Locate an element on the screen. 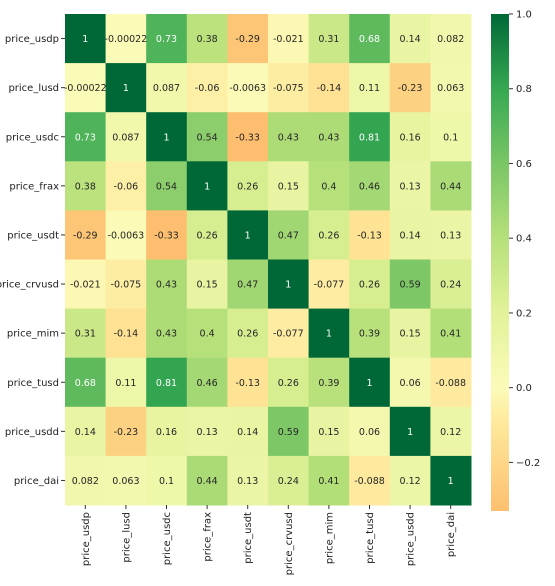 Image resolution: width=555 pixels, height=586 pixels. cell-value-label: 0.46 is located at coordinates (207, 383).